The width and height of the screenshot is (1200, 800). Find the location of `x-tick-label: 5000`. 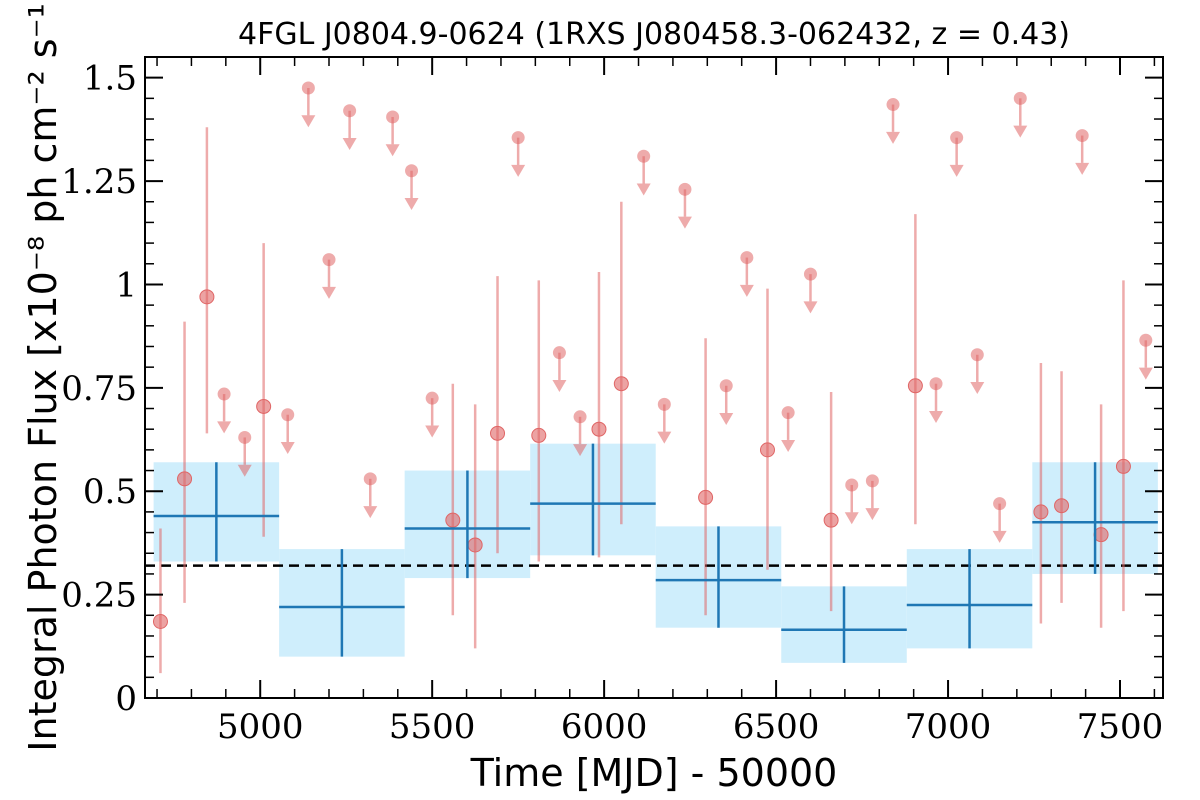

x-tick-label: 5000 is located at coordinates (260, 727).